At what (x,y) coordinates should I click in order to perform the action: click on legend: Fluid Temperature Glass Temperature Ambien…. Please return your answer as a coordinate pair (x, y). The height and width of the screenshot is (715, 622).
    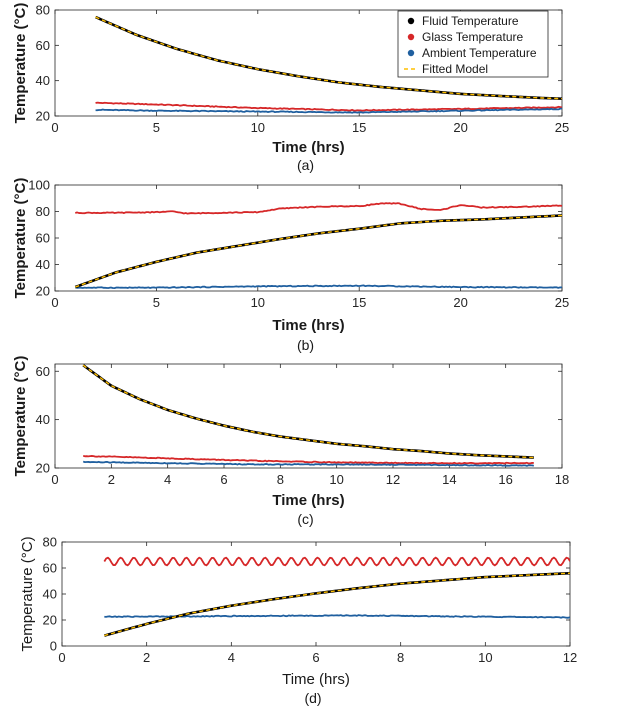
    Looking at the image, I should click on (473, 44).